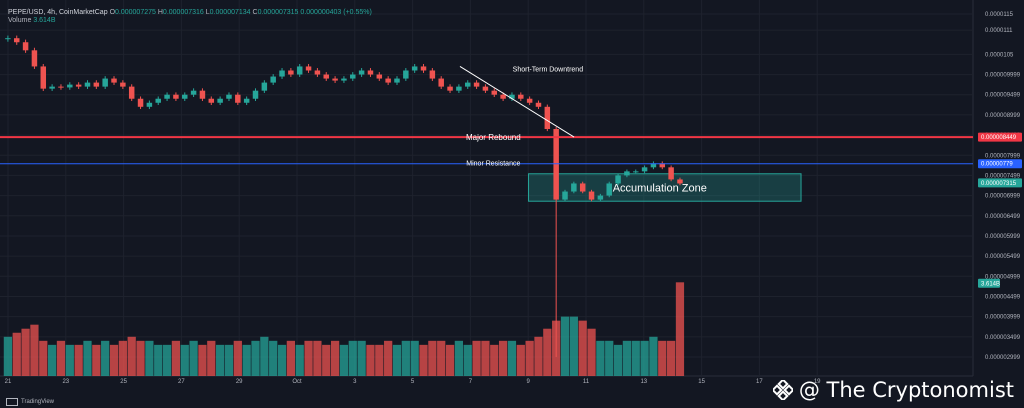 This screenshot has height=408, width=1024. Describe the element at coordinates (997, 165) in the screenshot. I see `minor-price-badge-text: 0.00000779` at that location.